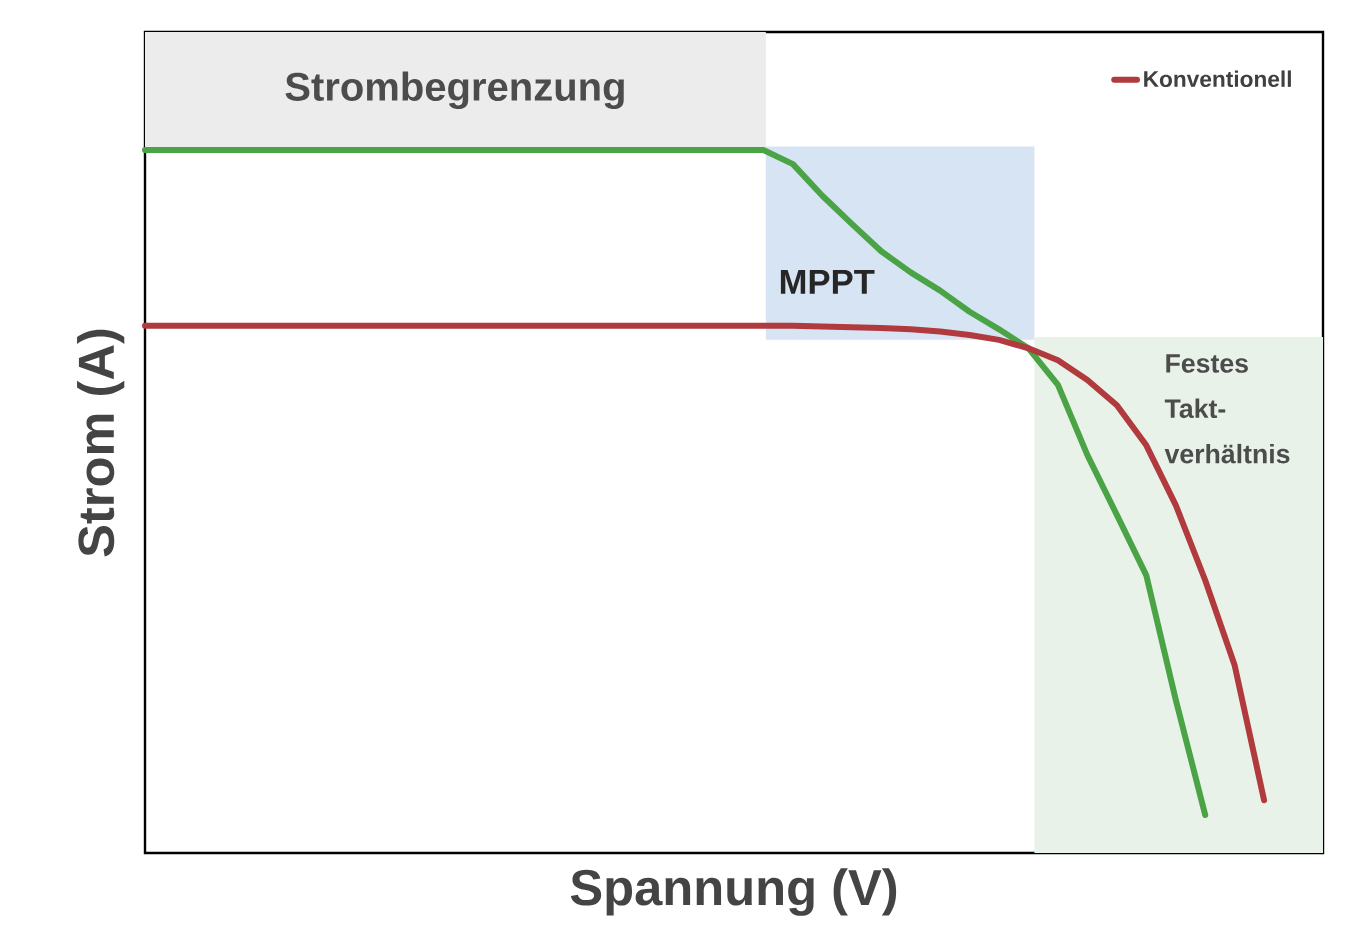  Describe the element at coordinates (1227, 409) in the screenshot. I see `annotation: Festes Takt-verhältnis` at that location.